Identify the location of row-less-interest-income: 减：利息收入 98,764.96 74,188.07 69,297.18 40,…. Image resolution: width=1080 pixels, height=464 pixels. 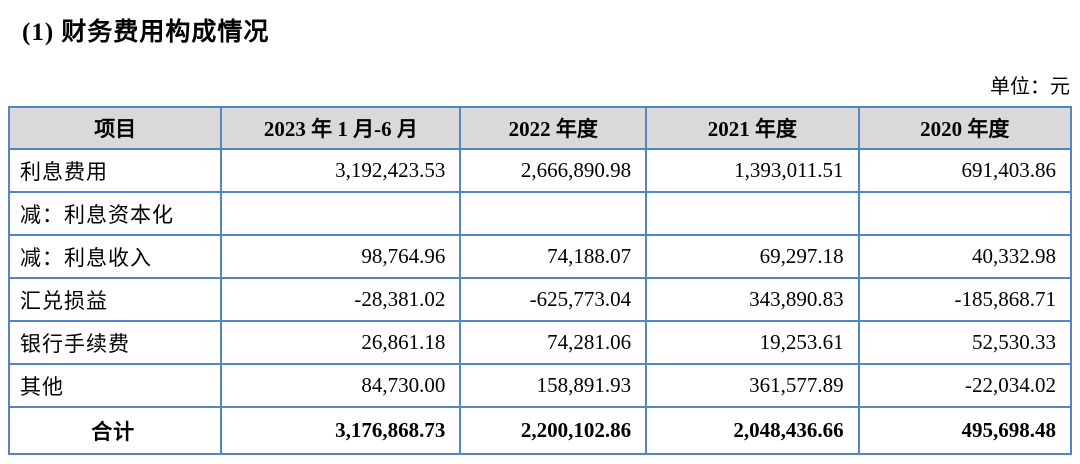
(540, 256).